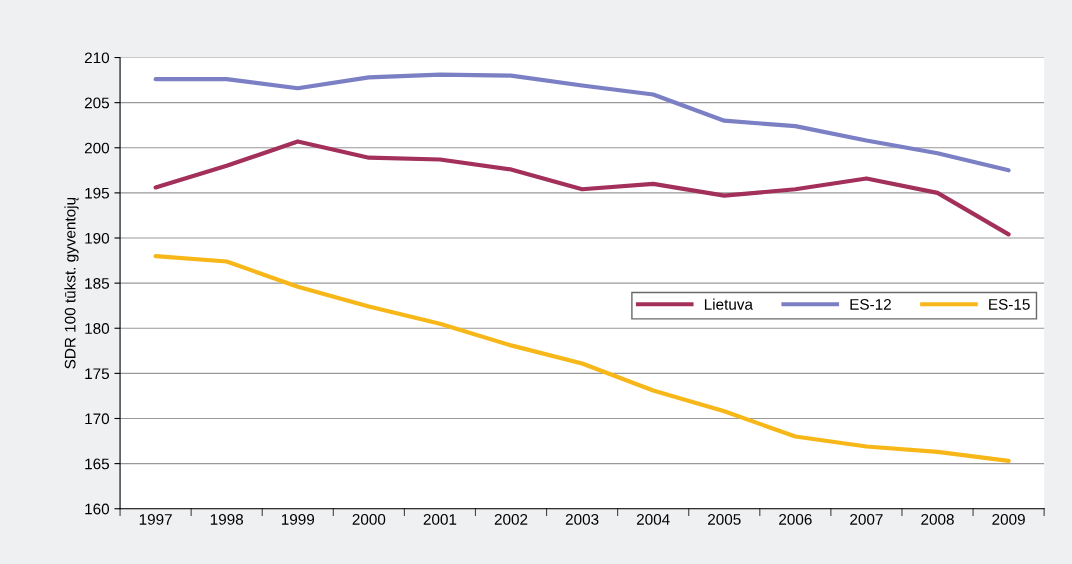  What do you see at coordinates (866, 519) in the screenshot?
I see `x-tick-label: 2007` at bounding box center [866, 519].